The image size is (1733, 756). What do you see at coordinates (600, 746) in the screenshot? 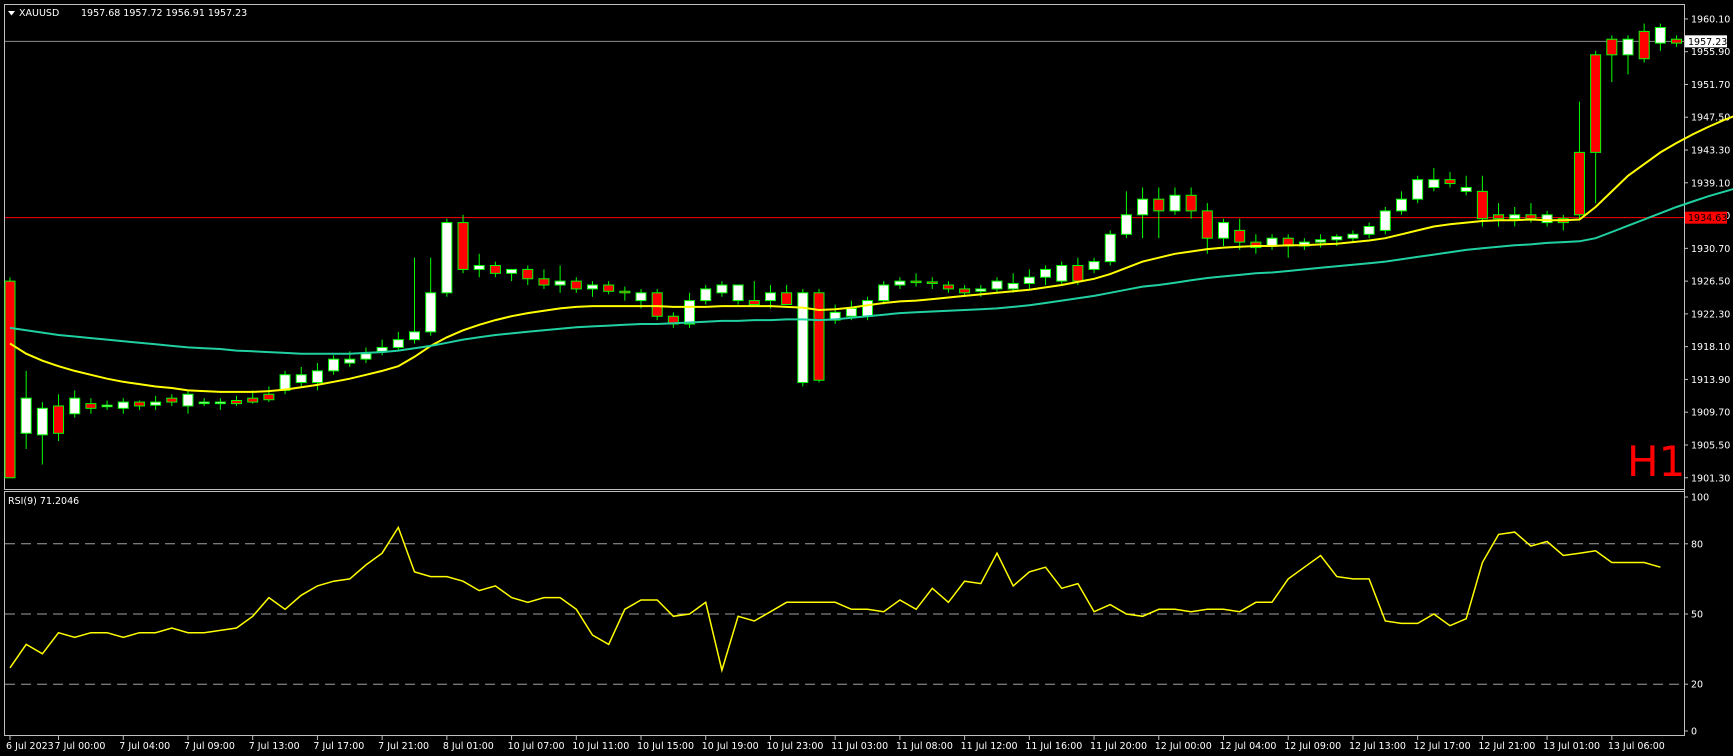
I see `time-tick-label: 10 Jul 11:00` at bounding box center [600, 746].